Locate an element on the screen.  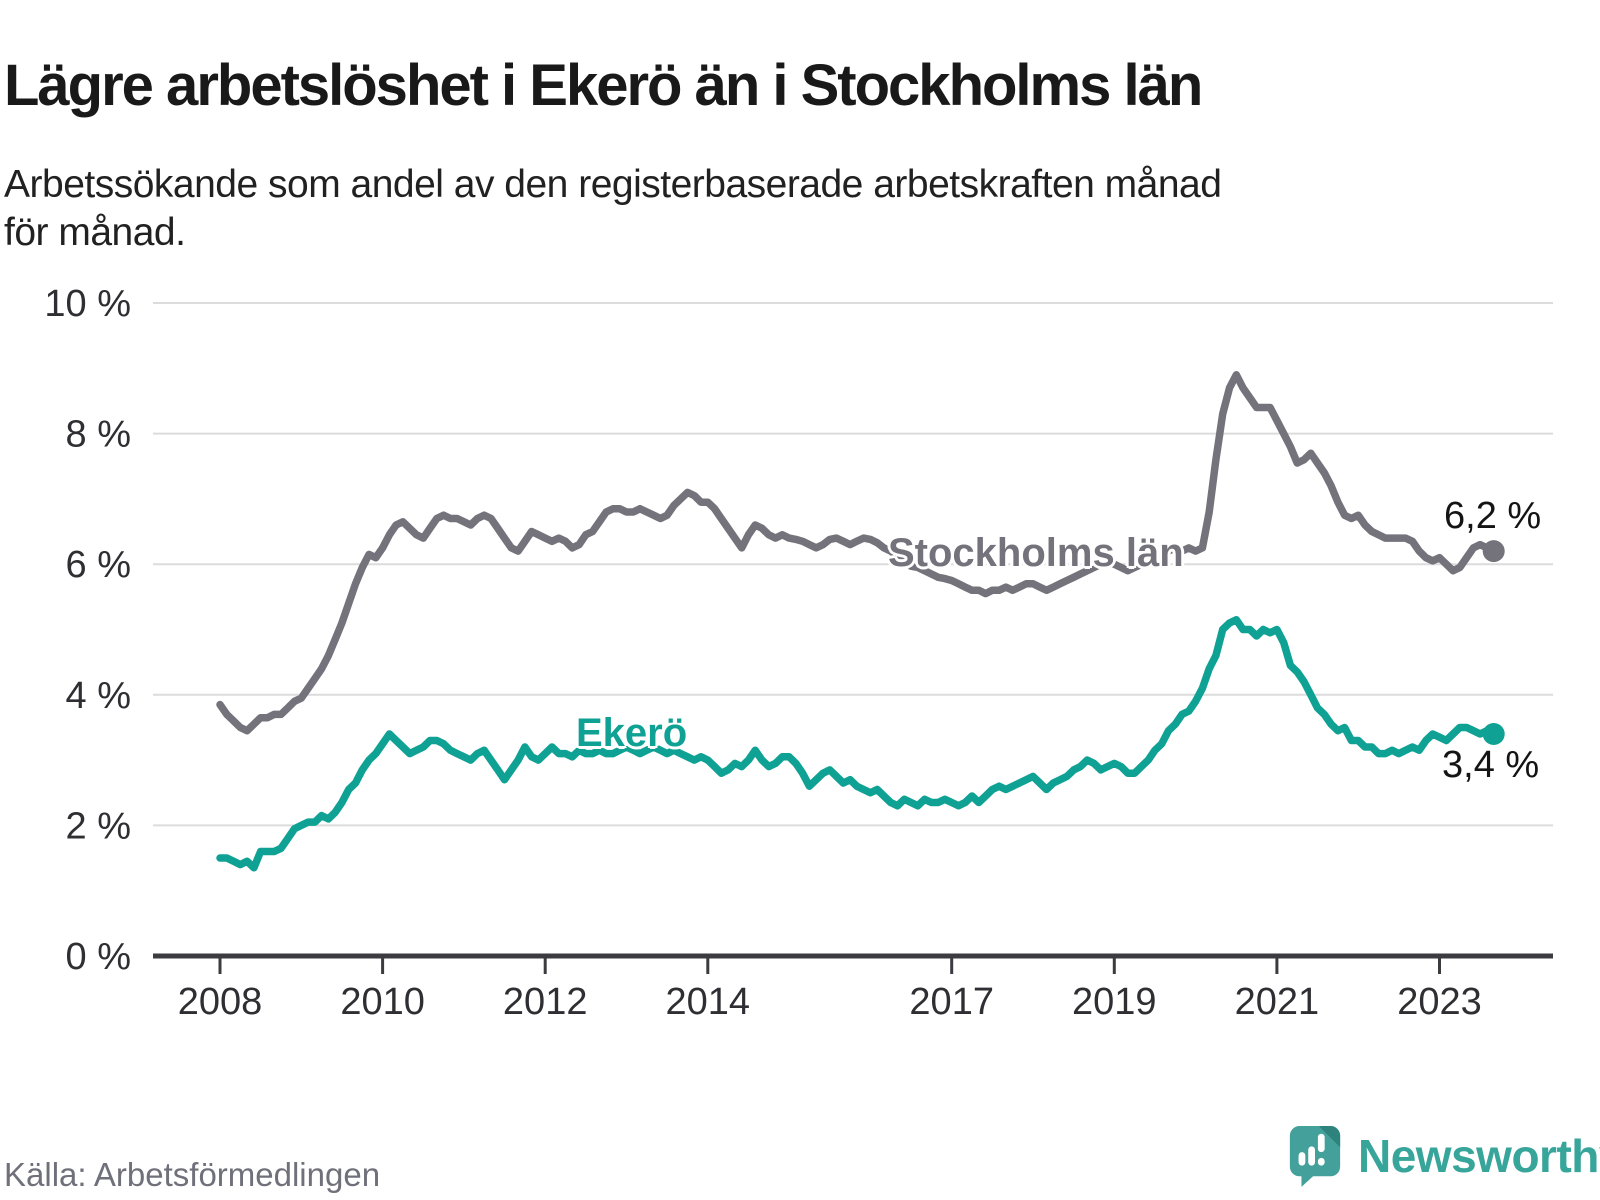
series-label-ekero: Ekerö is located at coordinates (632, 733).